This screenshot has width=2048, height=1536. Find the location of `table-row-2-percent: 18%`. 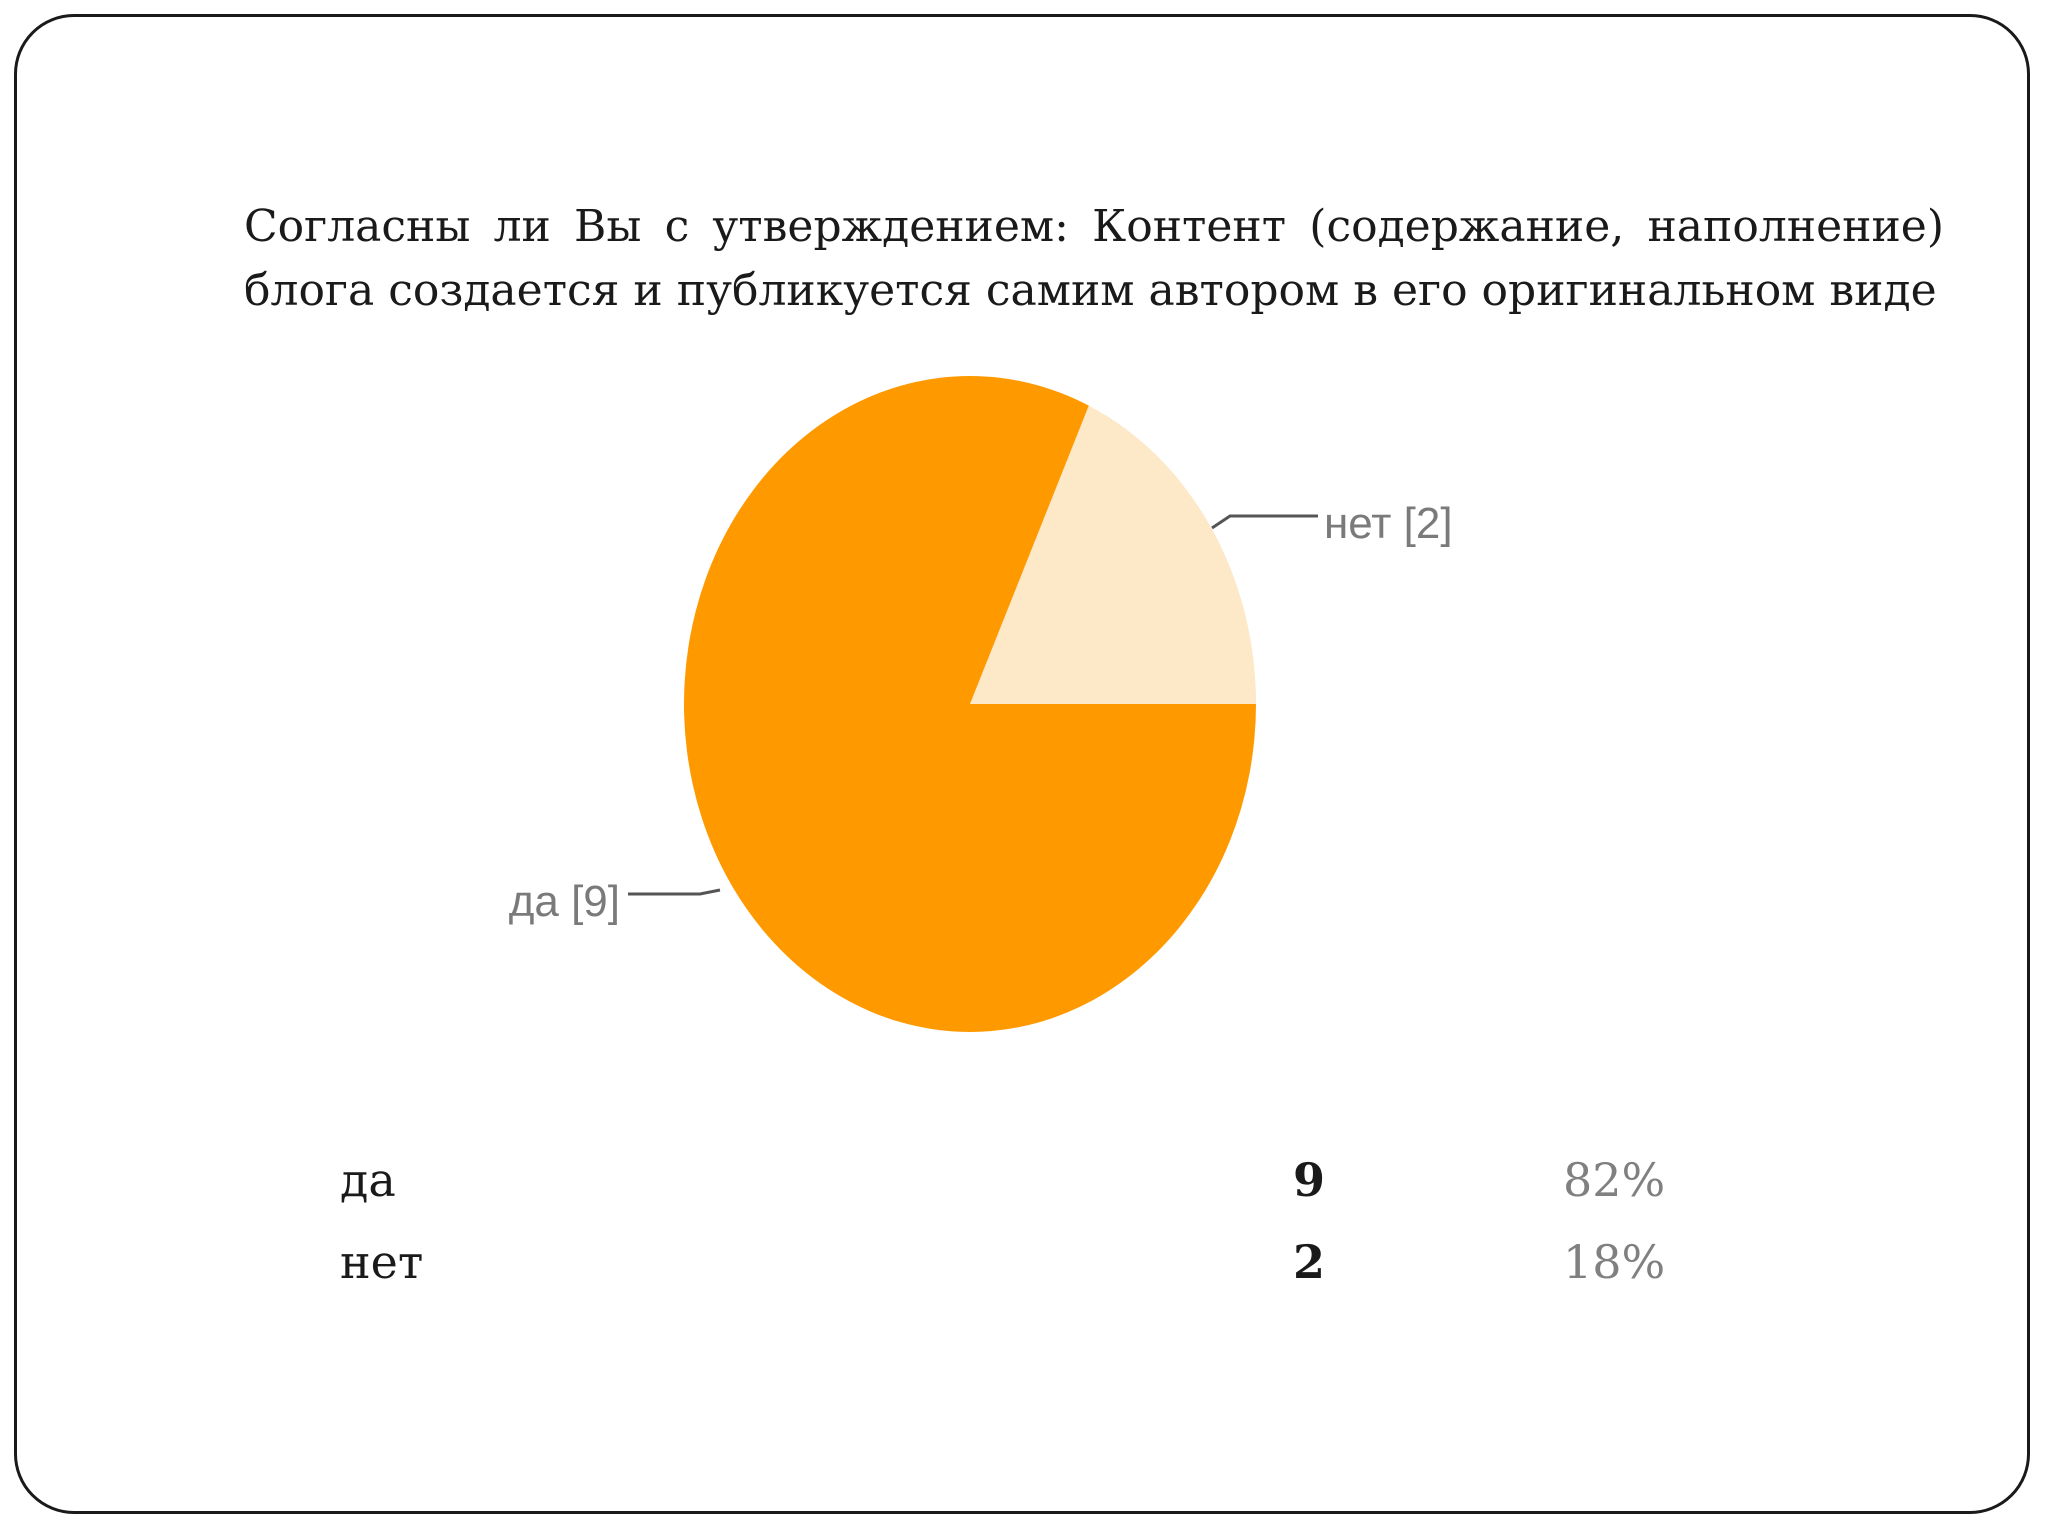

table-row-2-percent: 18% is located at coordinates (1614, 1262).